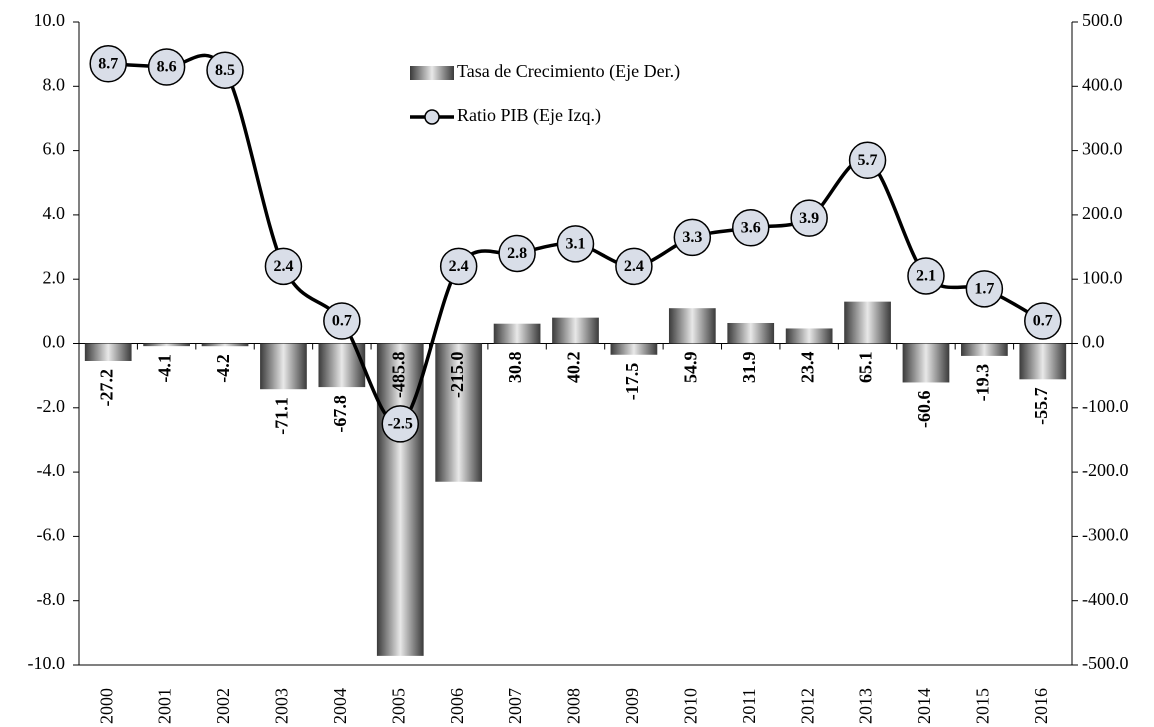 Image resolution: width=1154 pixels, height=727 pixels. I want to click on y-tick-label: -4.0, so click(51, 470).